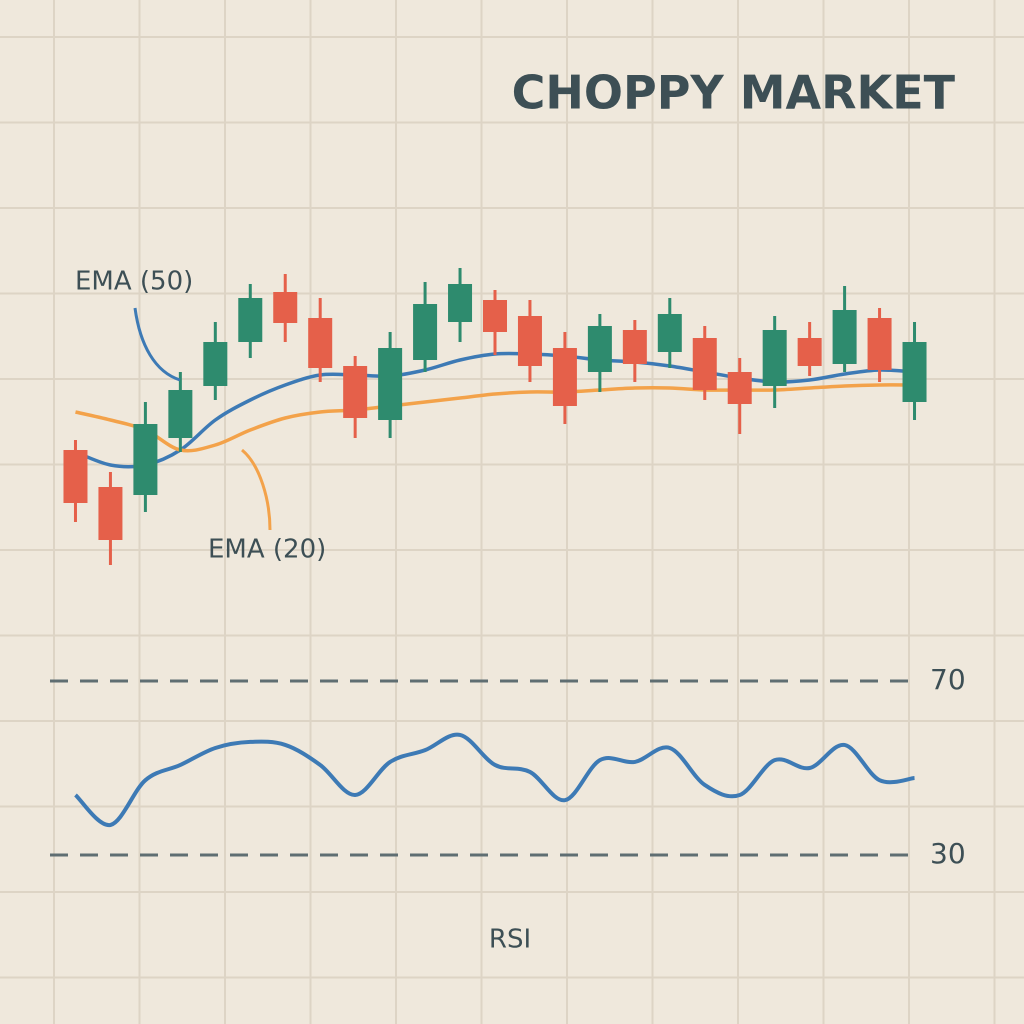 This screenshot has height=1024, width=1024. What do you see at coordinates (734, 93) in the screenshot?
I see `chart-title: CHOPPY MARKET` at bounding box center [734, 93].